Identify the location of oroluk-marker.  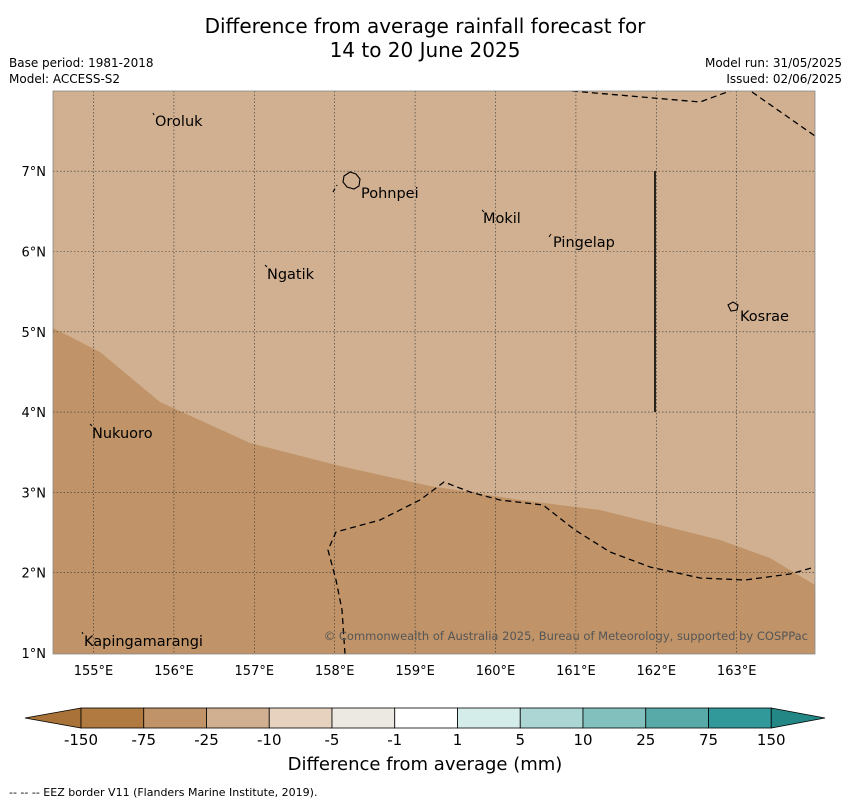
(153, 114).